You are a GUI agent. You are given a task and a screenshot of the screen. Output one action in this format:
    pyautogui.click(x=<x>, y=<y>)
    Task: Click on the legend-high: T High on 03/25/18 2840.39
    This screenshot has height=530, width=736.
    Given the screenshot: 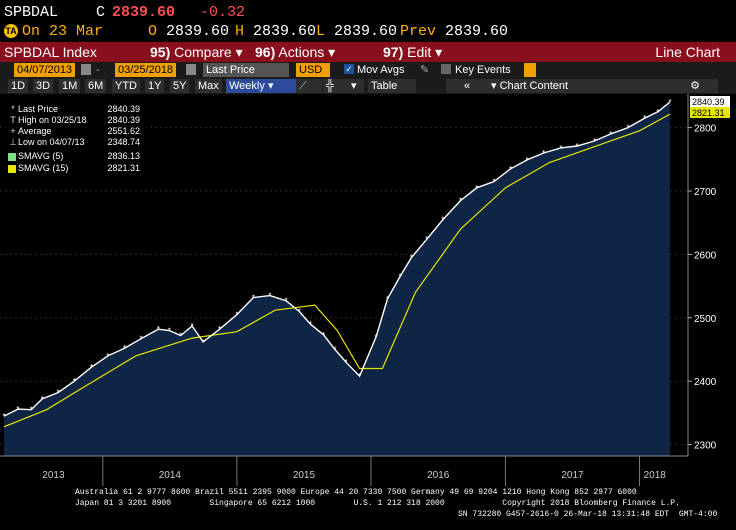 What is the action you would take?
    pyautogui.click(x=75, y=120)
    